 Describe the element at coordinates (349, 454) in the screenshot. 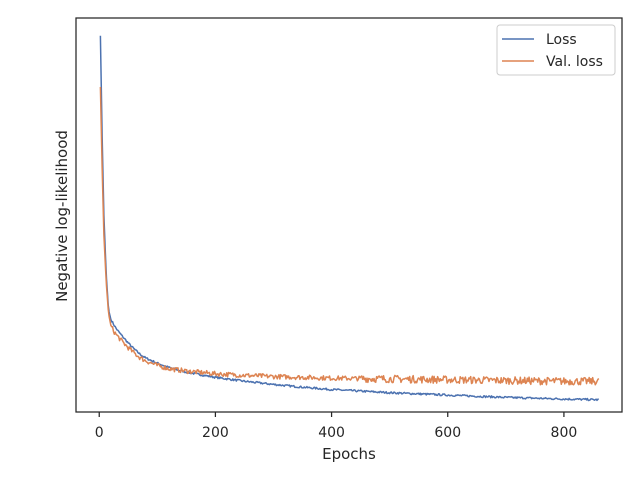

I see `x-axis-label: Epochs` at that location.